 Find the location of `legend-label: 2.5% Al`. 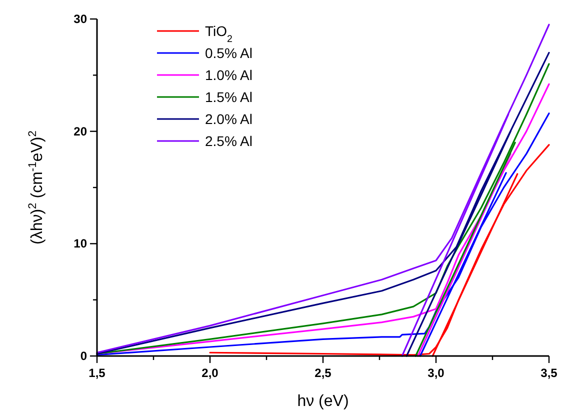

legend-label: 2.5% Al is located at coordinates (228, 141).